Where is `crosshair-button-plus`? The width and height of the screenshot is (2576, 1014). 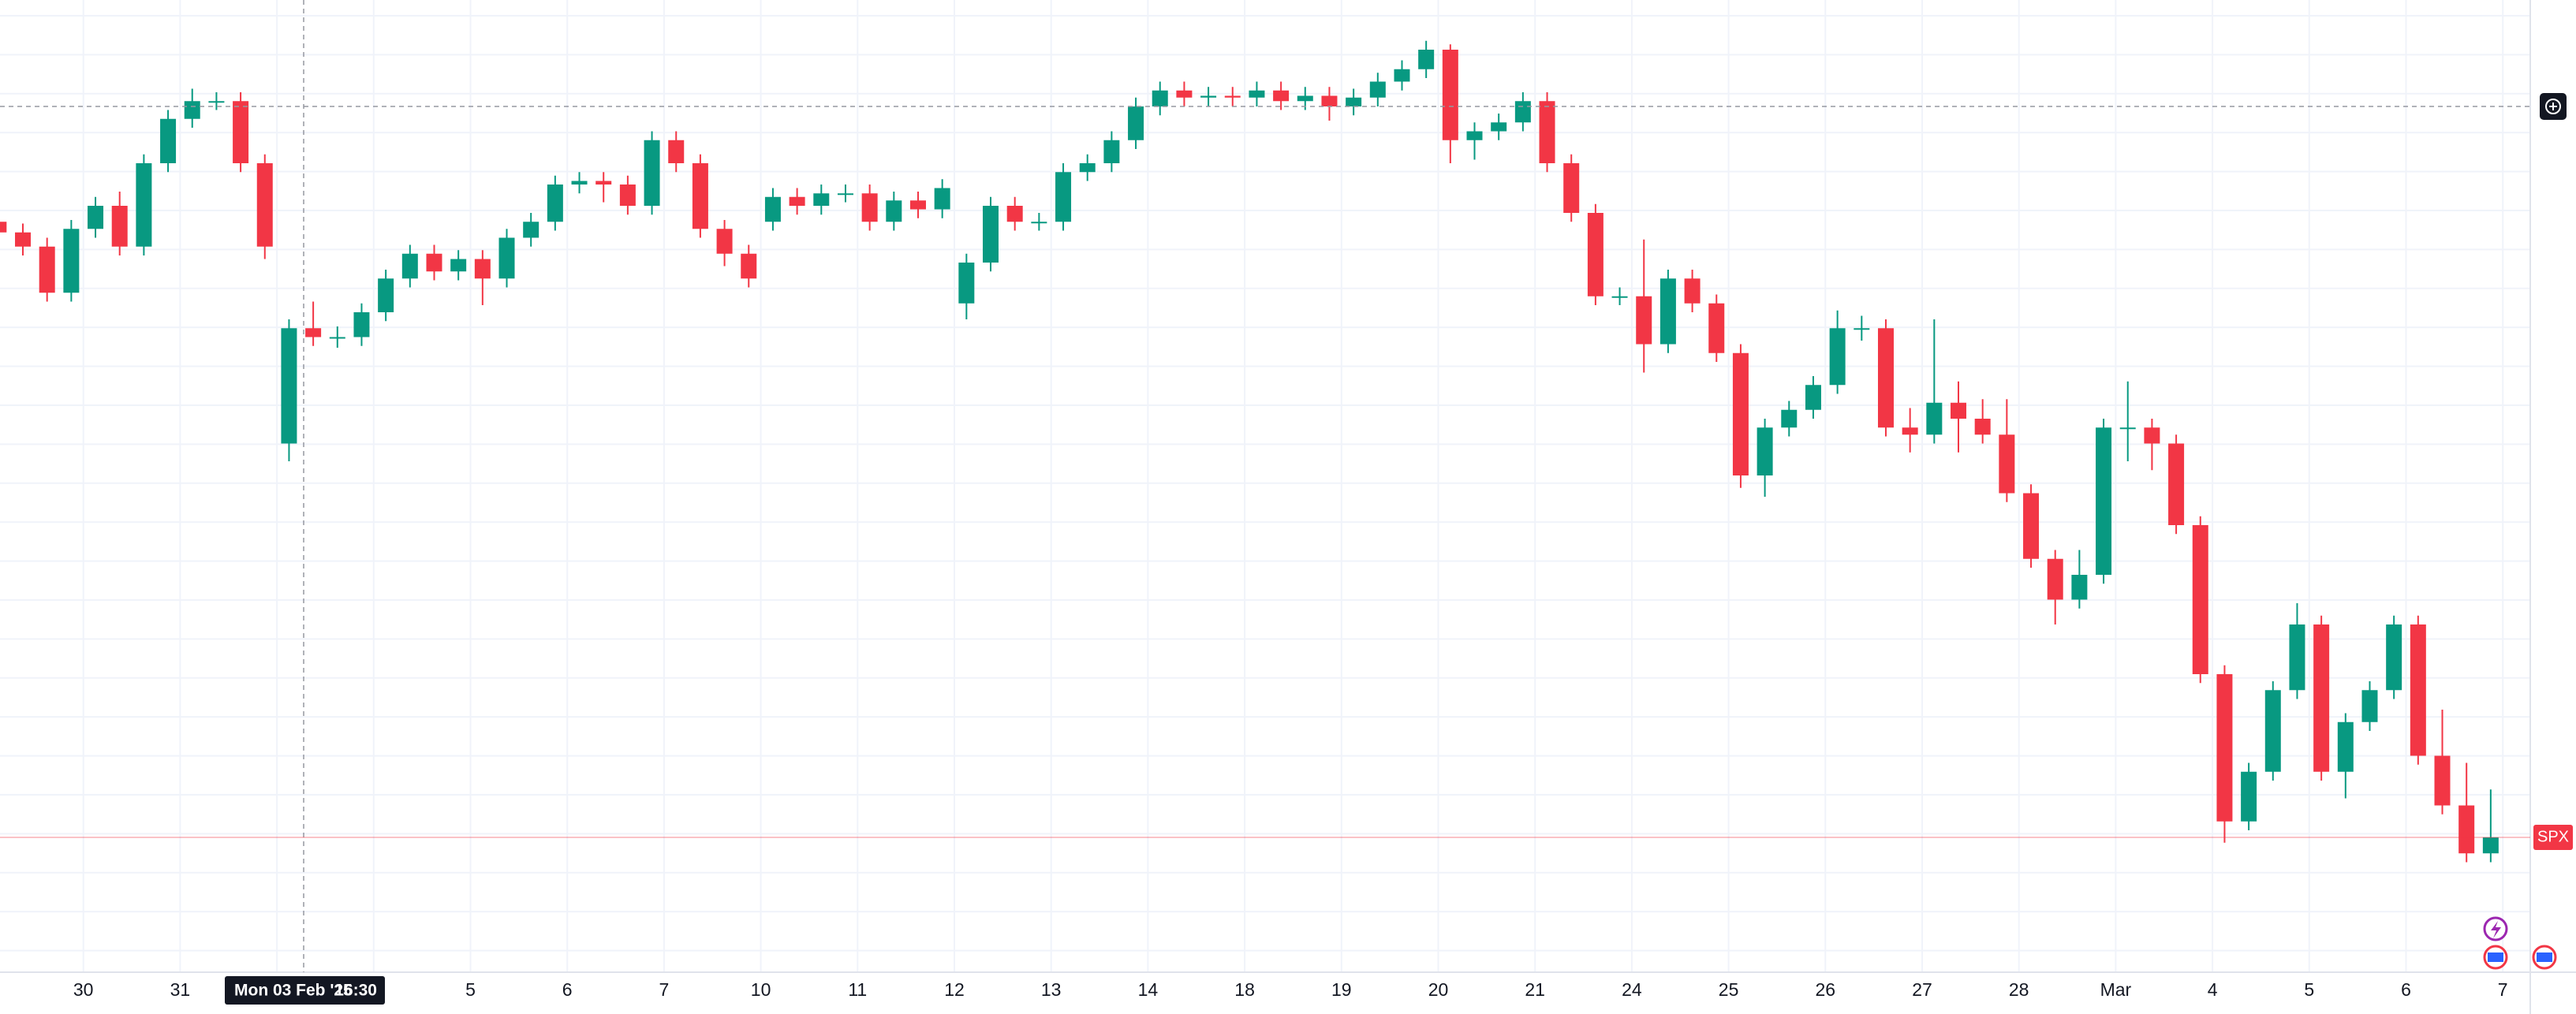 crosshair-button-plus is located at coordinates (2553, 106).